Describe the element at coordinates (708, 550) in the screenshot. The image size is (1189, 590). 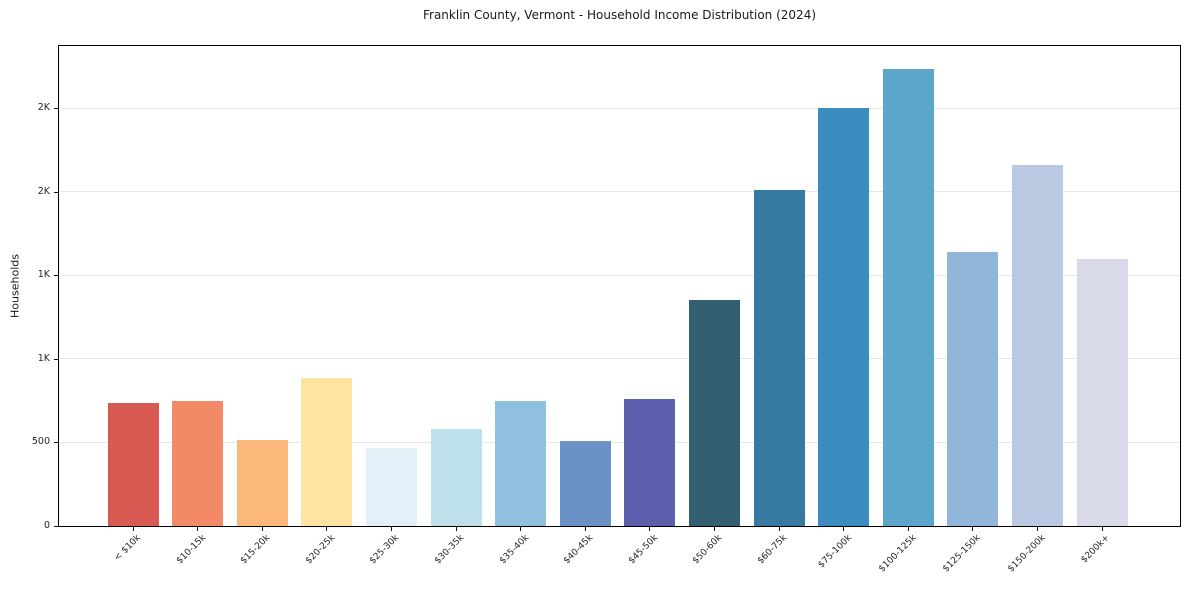
I see `x-tick-label-text: $50-60k` at that location.